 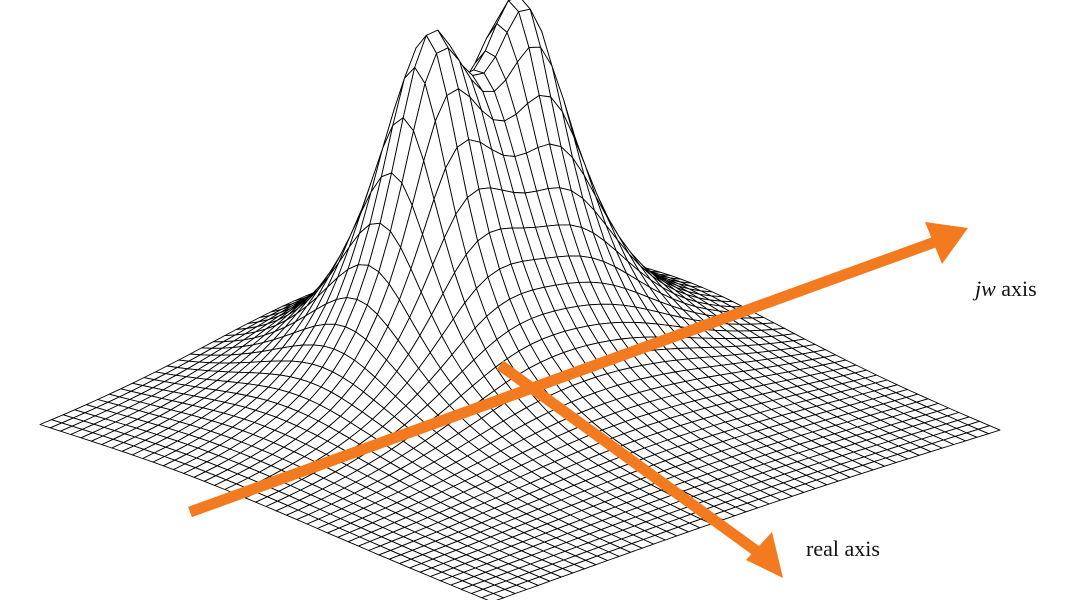 What do you see at coordinates (843, 548) in the screenshot?
I see `real-axis-label: real axis` at bounding box center [843, 548].